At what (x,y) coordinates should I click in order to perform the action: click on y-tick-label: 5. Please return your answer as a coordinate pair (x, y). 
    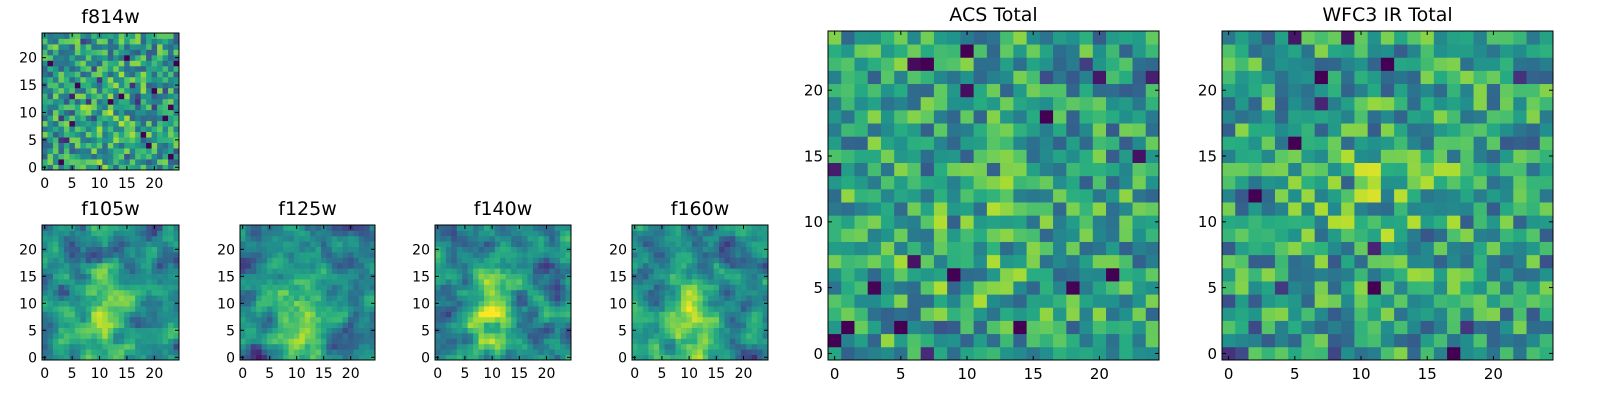
    Looking at the image, I should click on (818, 288).